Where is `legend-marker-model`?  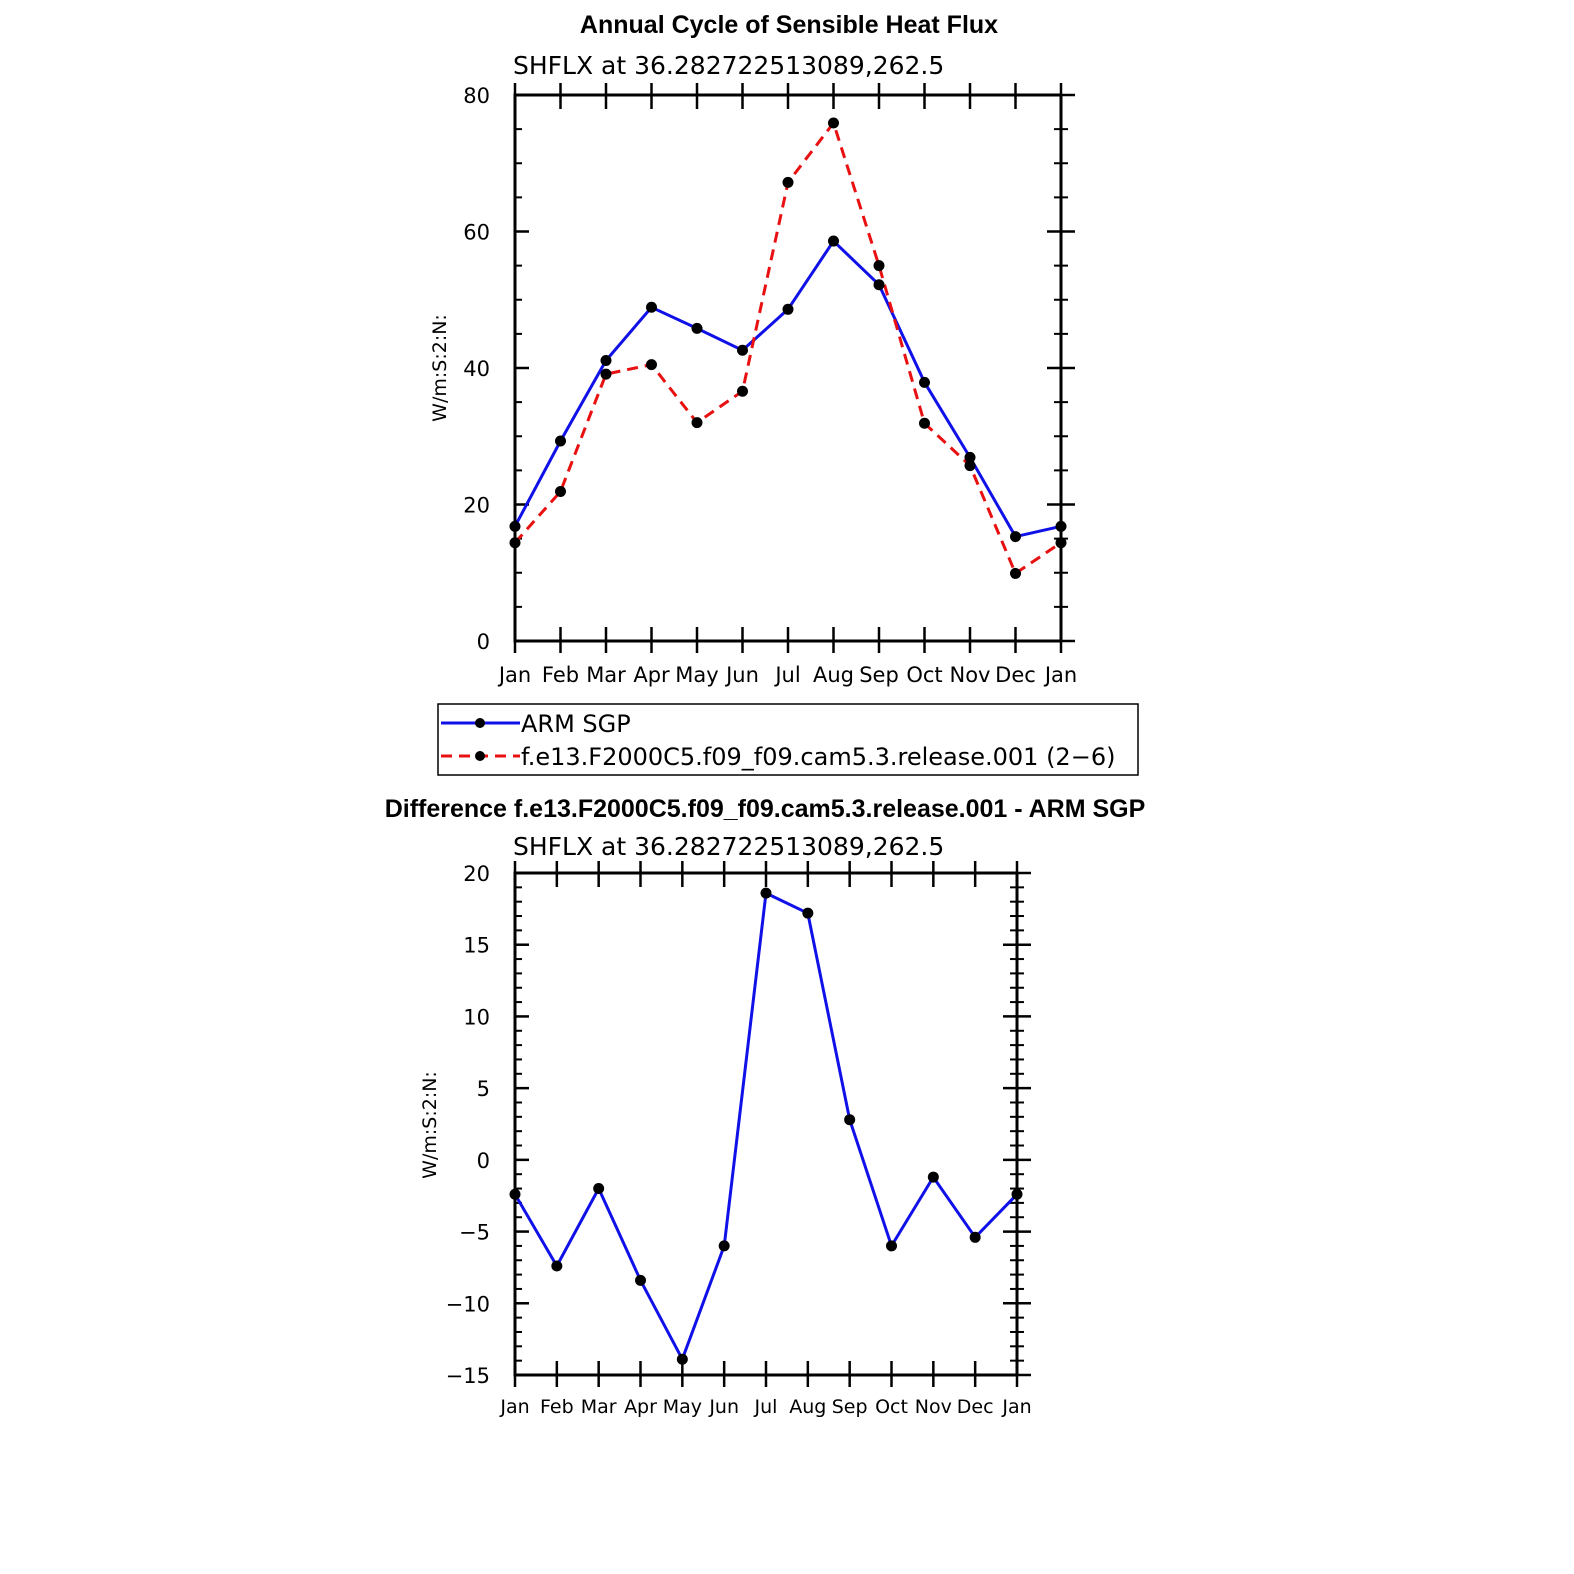 legend-marker-model is located at coordinates (480, 756).